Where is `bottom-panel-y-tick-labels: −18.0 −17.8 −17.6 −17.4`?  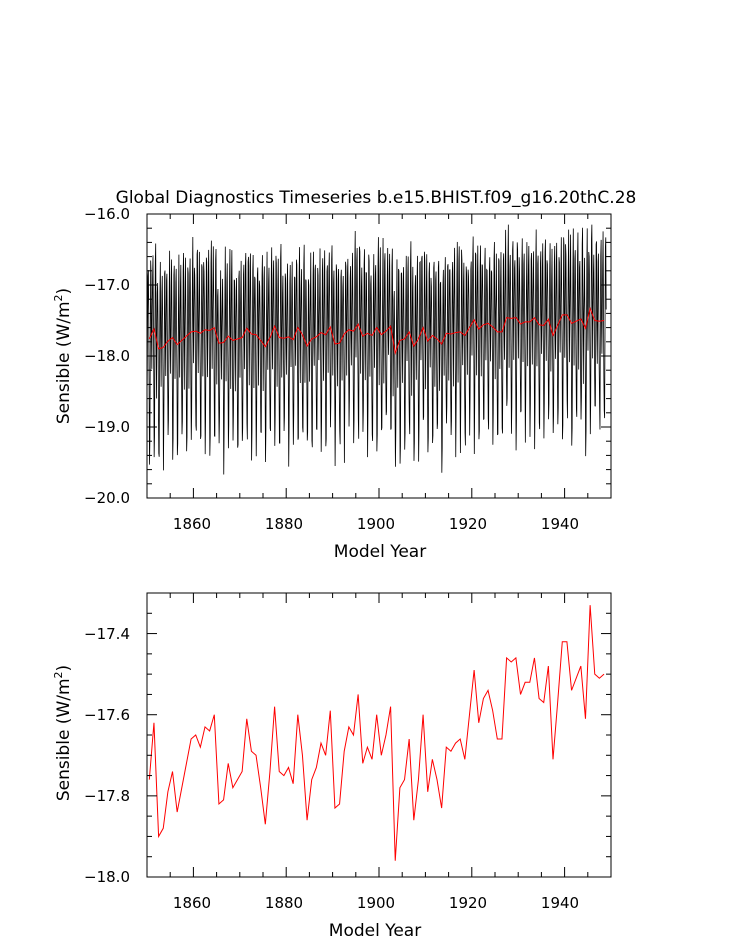 bottom-panel-y-tick-labels: −18.0 −17.8 −17.6 −17.4 is located at coordinates (107, 755).